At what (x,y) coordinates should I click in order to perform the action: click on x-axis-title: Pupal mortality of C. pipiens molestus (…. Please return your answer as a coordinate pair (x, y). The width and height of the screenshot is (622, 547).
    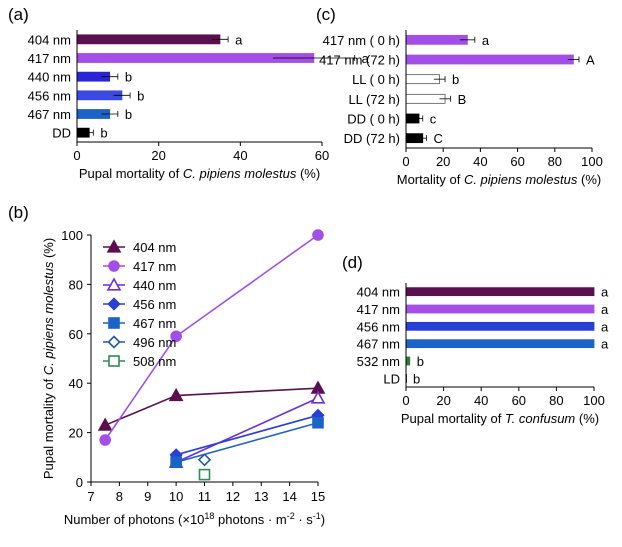
    Looking at the image, I should click on (199, 173).